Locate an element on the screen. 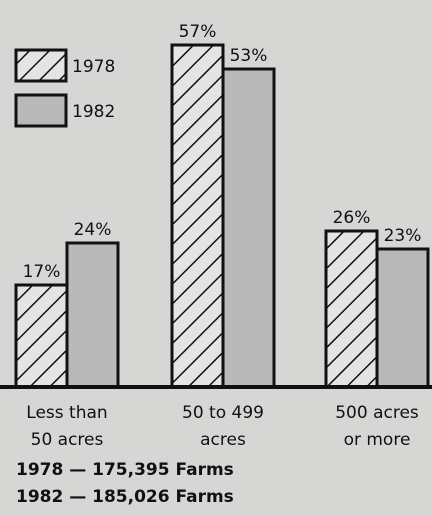  value-label: 24% is located at coordinates (93, 230).